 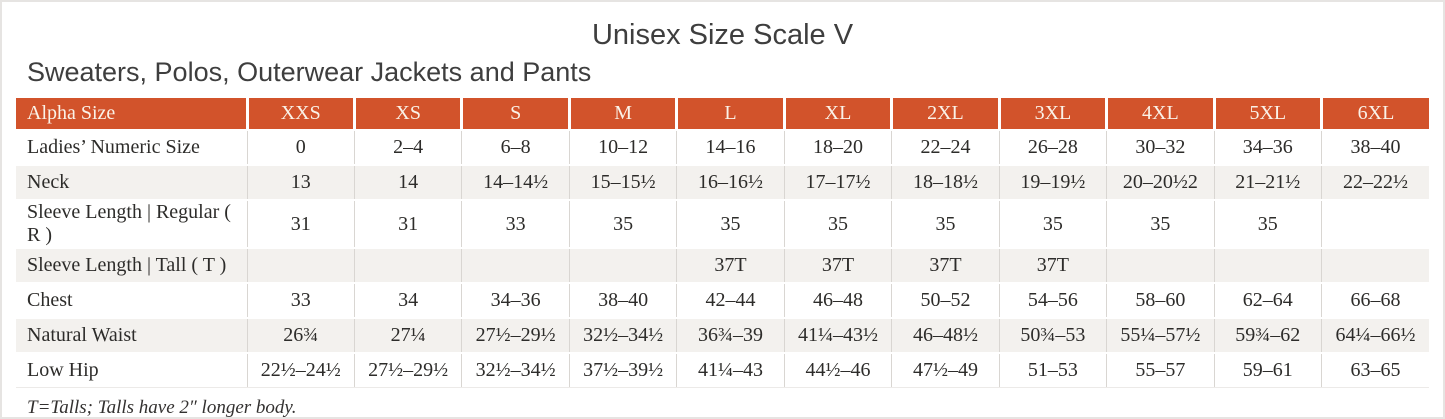 What do you see at coordinates (730, 182) in the screenshot?
I see `table-cell: 16–16½` at bounding box center [730, 182].